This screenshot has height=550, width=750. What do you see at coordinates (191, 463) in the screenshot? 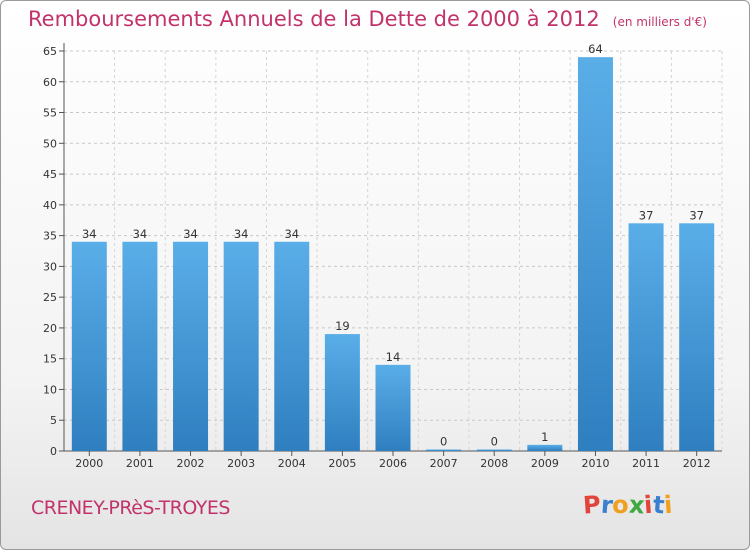
I see `x-tick-label: 2002` at bounding box center [191, 463].